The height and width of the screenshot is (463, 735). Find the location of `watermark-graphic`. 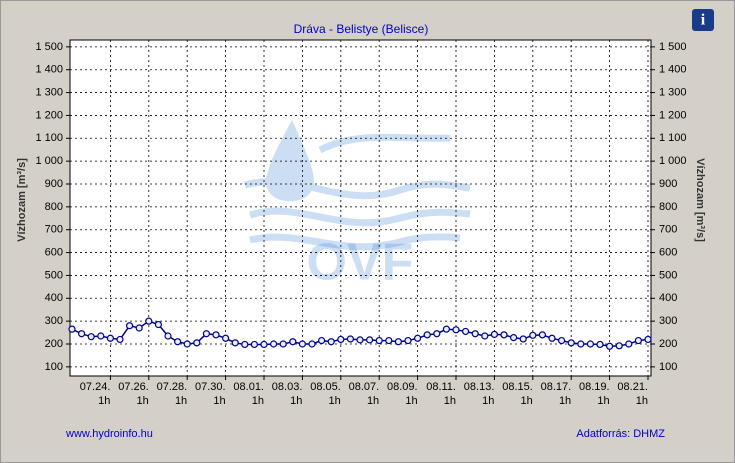

watermark-graphic is located at coordinates (357, 185).